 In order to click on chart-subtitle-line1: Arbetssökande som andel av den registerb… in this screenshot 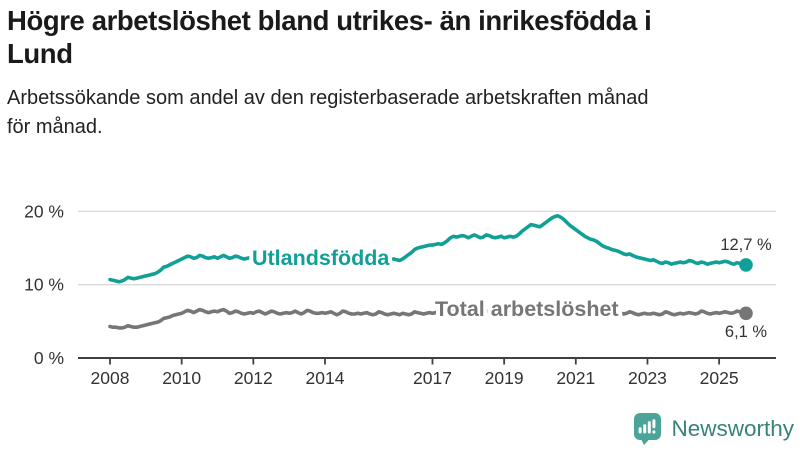, I will do `click(328, 98)`.